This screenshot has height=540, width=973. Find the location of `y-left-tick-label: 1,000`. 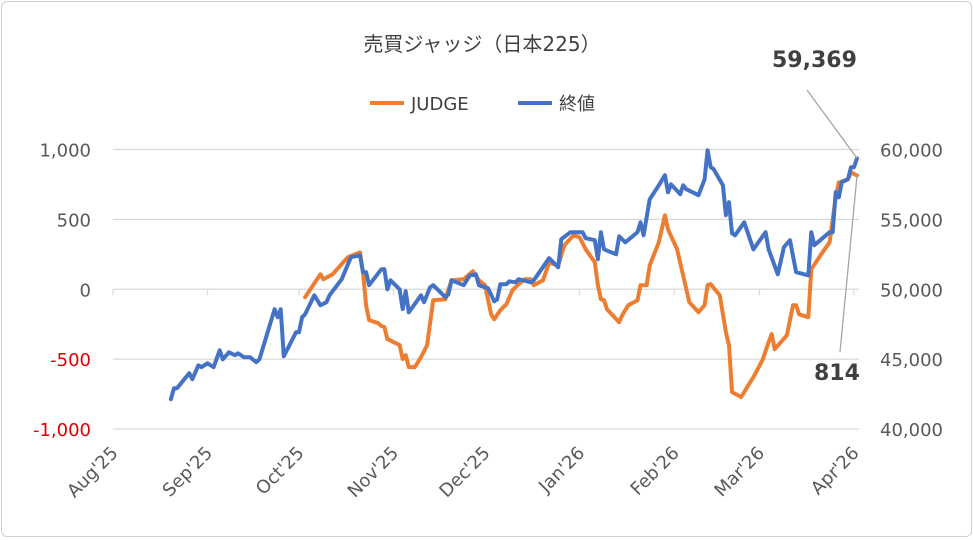

y-left-tick-label: 1,000 is located at coordinates (65, 151).